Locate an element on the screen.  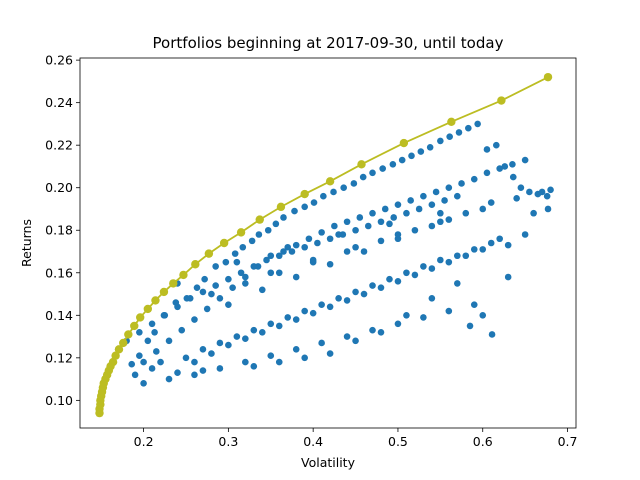
y-tick-label: 0.20 is located at coordinates (59, 187).